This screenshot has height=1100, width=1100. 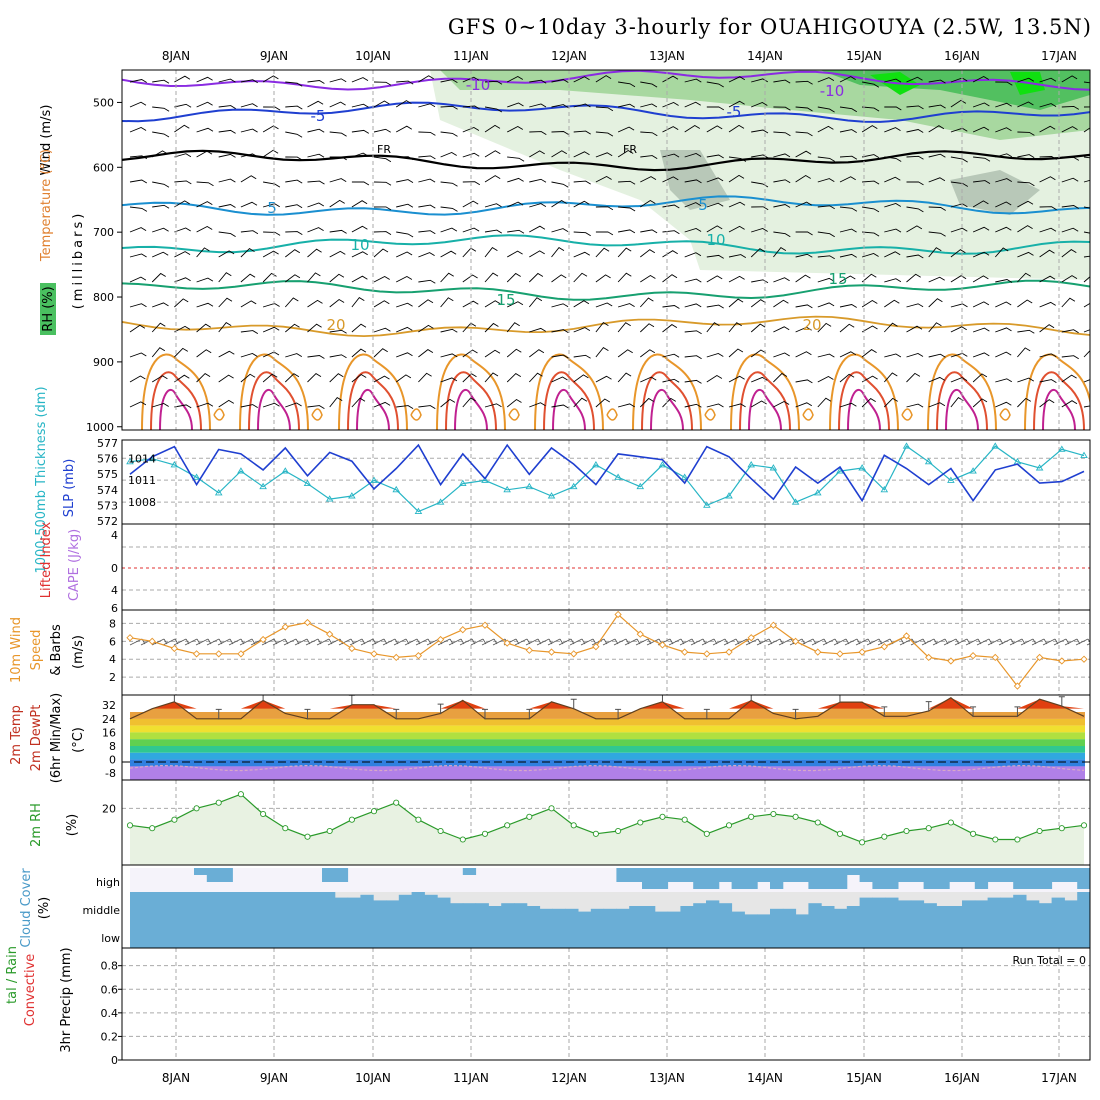 What do you see at coordinates (478, 85) in the screenshot?
I see `contour-label: -10` at bounding box center [478, 85].